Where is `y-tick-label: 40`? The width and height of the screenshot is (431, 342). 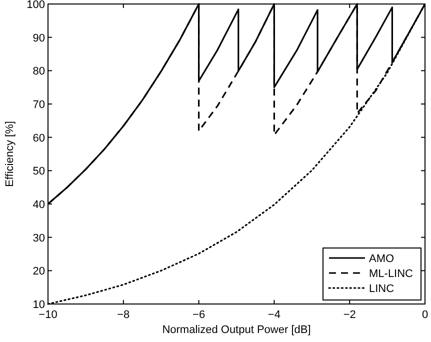
y-tick-label: 40 is located at coordinates (38, 205).